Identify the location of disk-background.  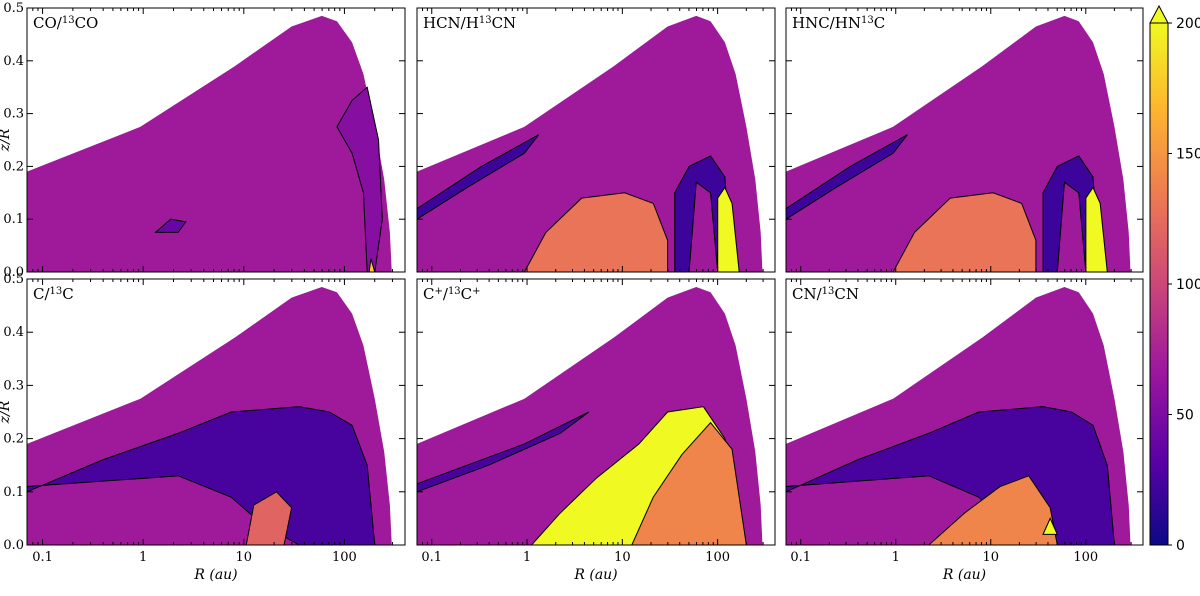
(209, 143).